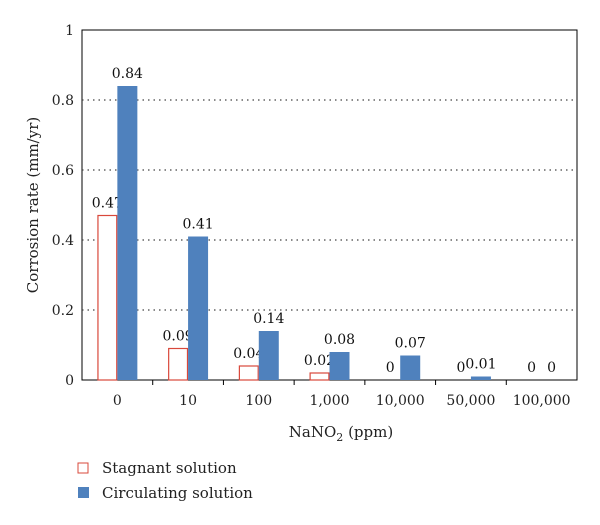  What do you see at coordinates (63, 241) in the screenshot?
I see `y-tick-label: 0.4` at bounding box center [63, 241].